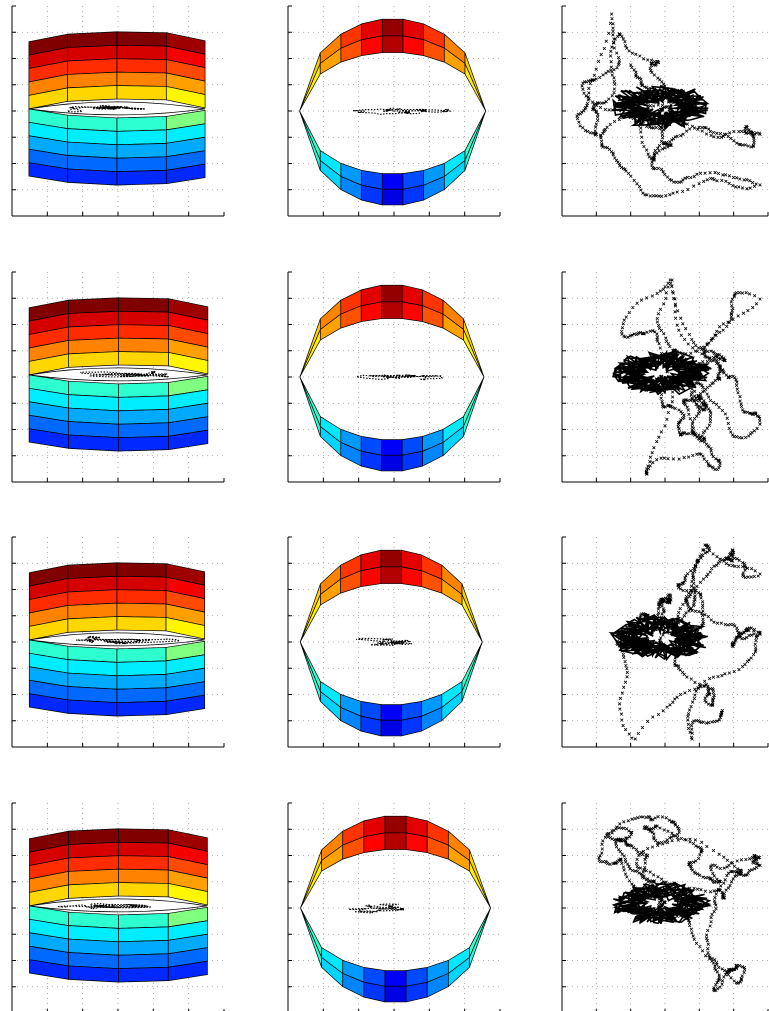 Image resolution: width=769 pixels, height=1011 pixels. What do you see at coordinates (118, 905) in the screenshot?
I see `surface-opening` at bounding box center [118, 905].